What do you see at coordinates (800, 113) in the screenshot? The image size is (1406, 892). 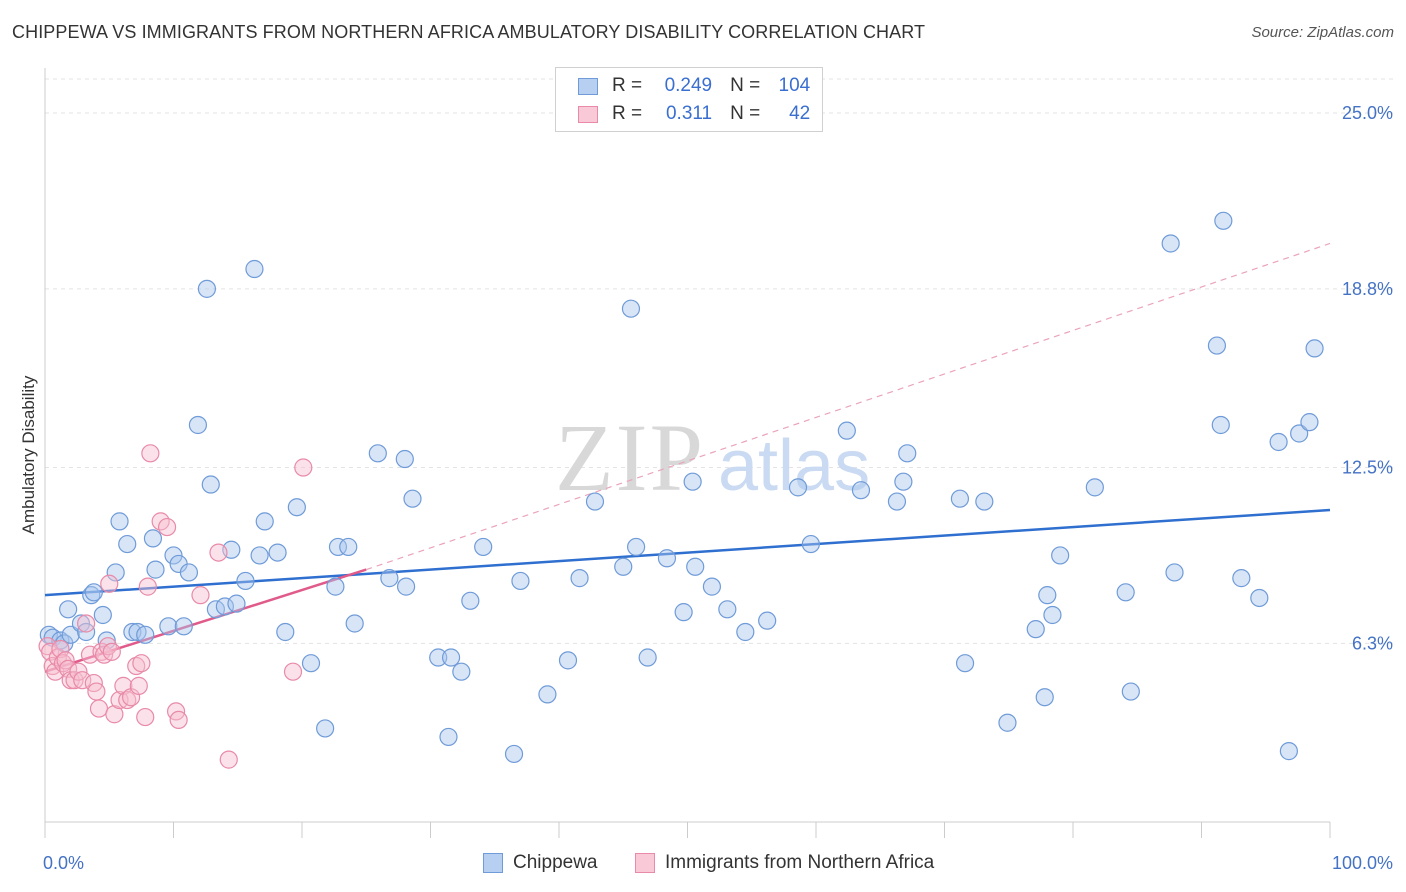 I see `legend-n-value: 42` at bounding box center [800, 113].